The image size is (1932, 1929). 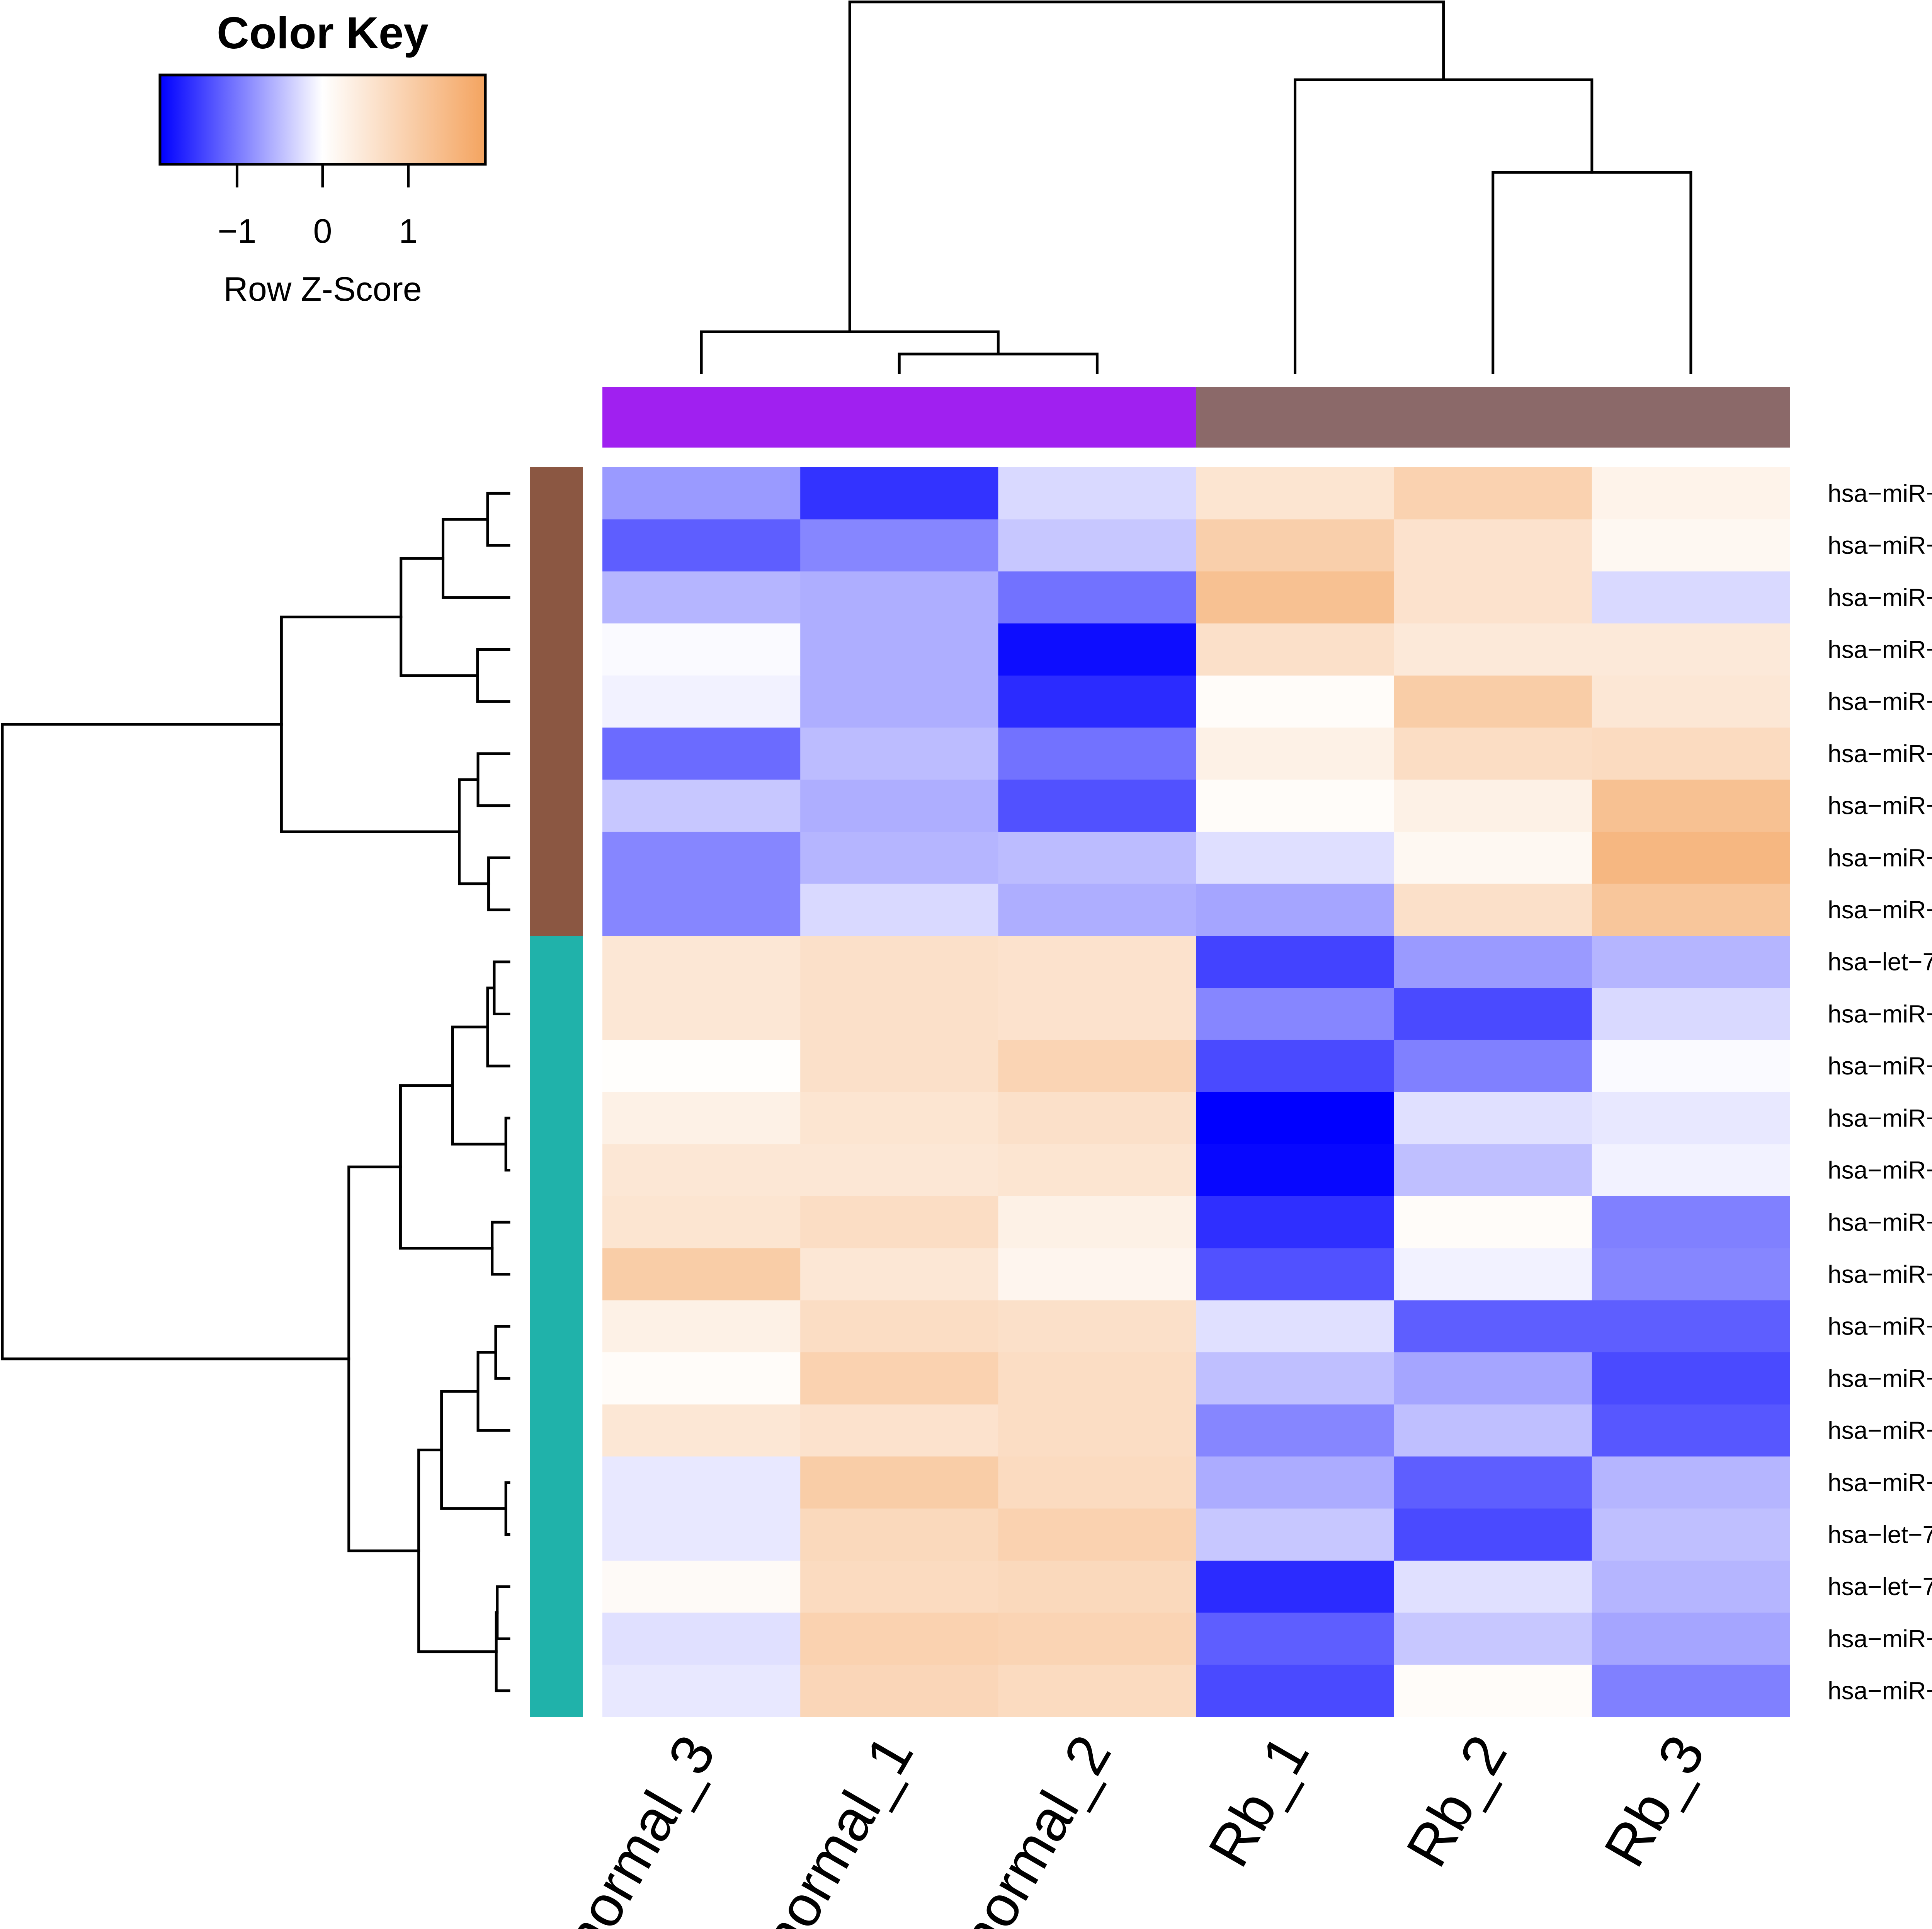 I want to click on column-label: Rb_3, so click(x=1655, y=1801).